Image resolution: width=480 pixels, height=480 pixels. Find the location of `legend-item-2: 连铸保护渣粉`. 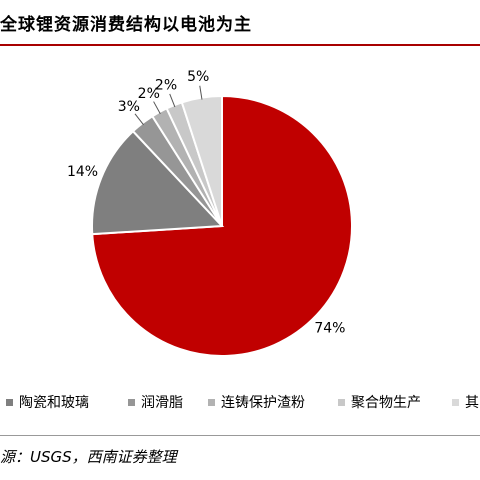

legend-item-2: 连铸保护渣粉 is located at coordinates (256, 402).